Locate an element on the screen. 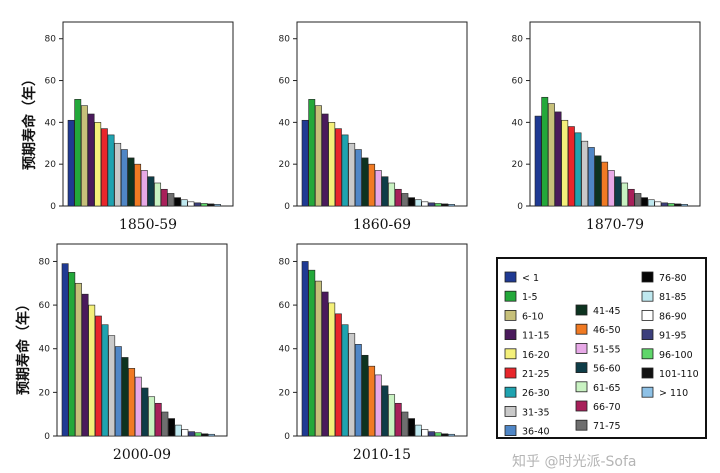 The width and height of the screenshot is (720, 473). legend-item-46-50: 46-50 is located at coordinates (598, 329).